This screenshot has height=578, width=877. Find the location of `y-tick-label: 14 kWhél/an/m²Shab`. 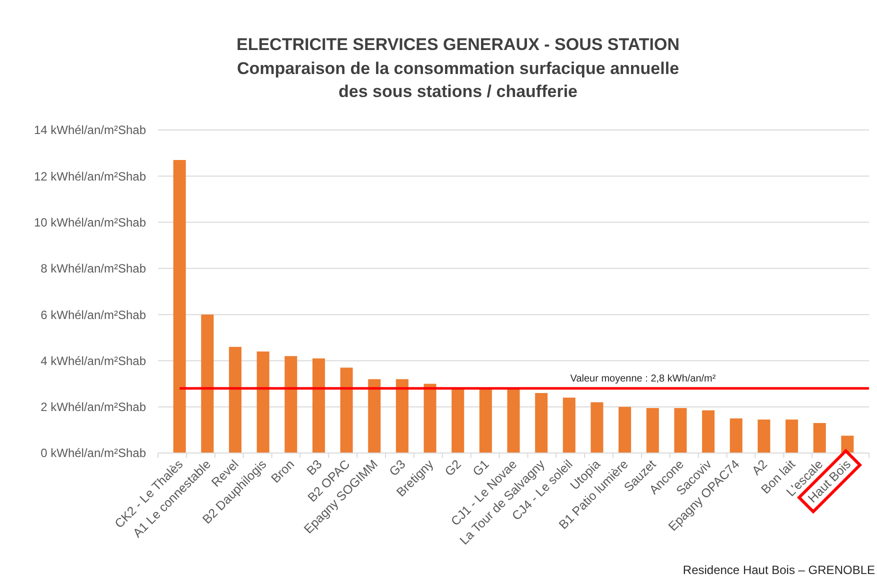

y-tick-label: 14 kWhél/an/m²Shab is located at coordinates (90, 130).